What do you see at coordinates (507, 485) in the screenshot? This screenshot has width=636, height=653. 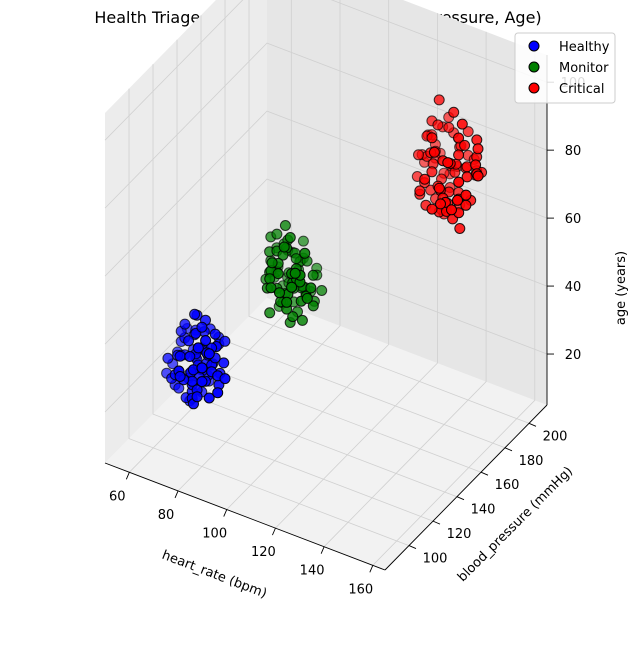 I see `y-tick-label: 160` at bounding box center [507, 485].